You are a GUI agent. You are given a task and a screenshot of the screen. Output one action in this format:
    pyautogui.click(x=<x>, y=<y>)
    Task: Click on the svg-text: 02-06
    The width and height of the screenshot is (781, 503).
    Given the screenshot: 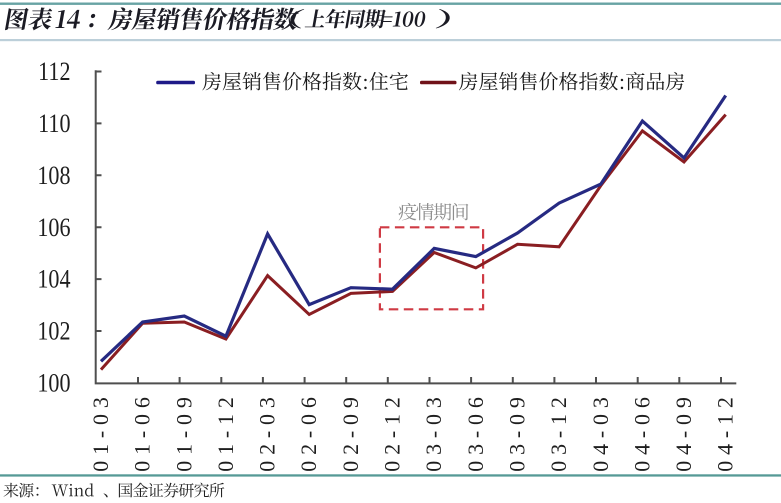 What is the action you would take?
    pyautogui.click(x=308, y=431)
    